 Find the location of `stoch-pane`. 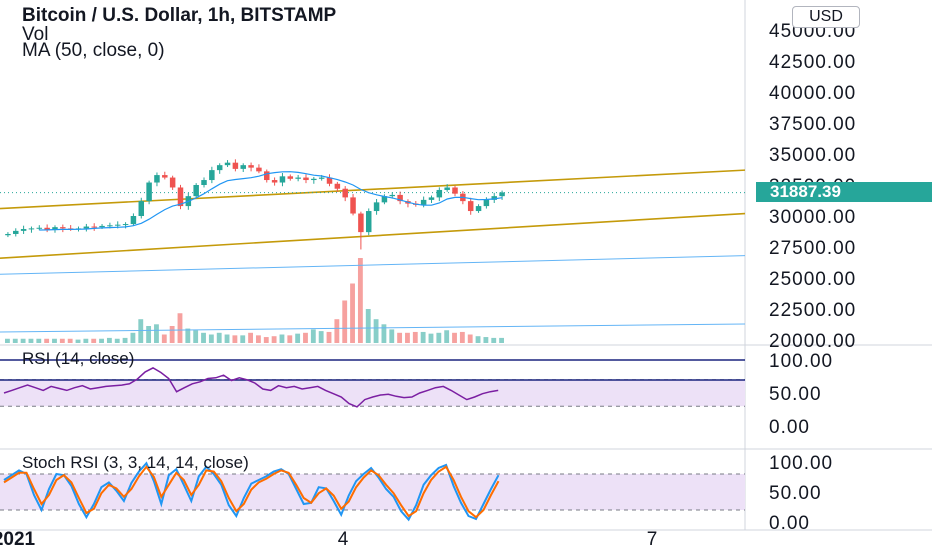

stoch-pane is located at coordinates (372, 491).